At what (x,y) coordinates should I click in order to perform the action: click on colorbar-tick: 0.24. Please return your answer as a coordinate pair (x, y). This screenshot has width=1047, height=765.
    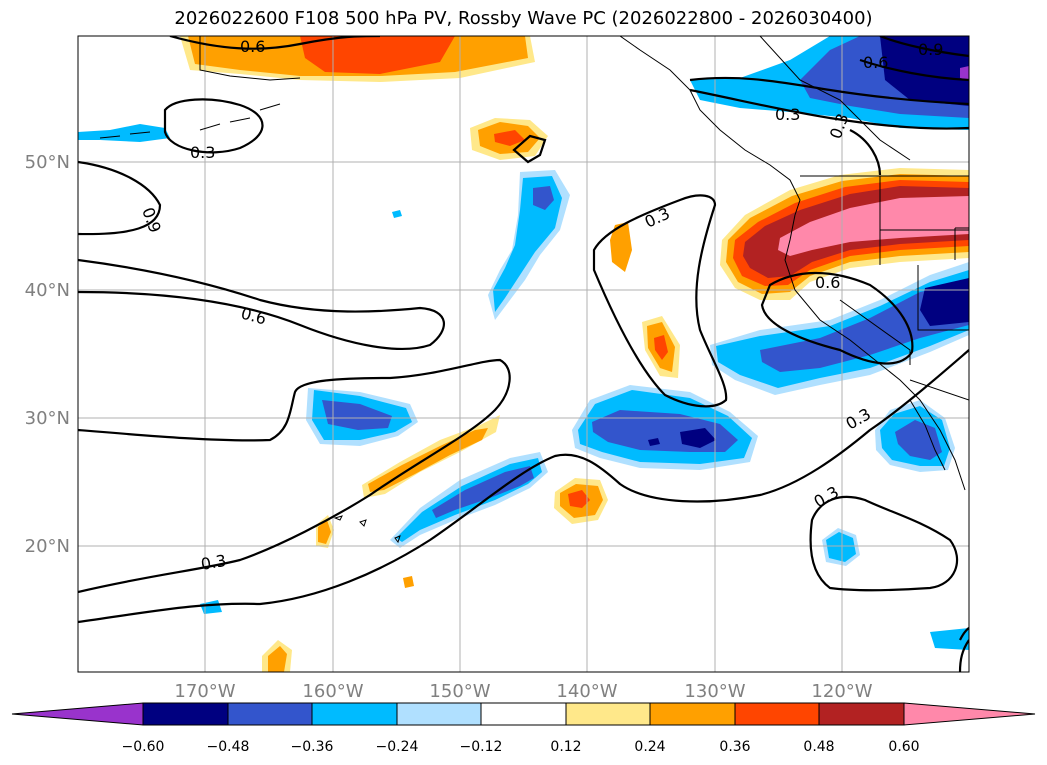
    Looking at the image, I should click on (649, 747).